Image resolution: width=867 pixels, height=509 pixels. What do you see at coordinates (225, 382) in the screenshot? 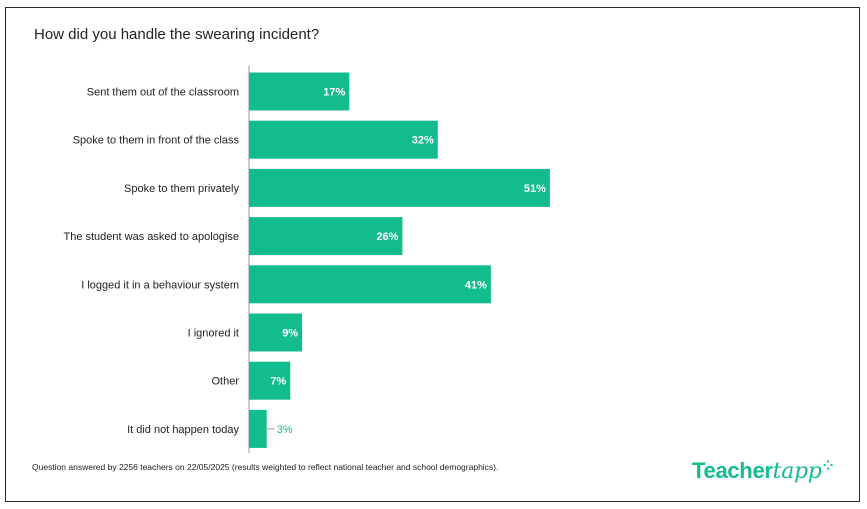
I see `category-label: Other` at bounding box center [225, 382].